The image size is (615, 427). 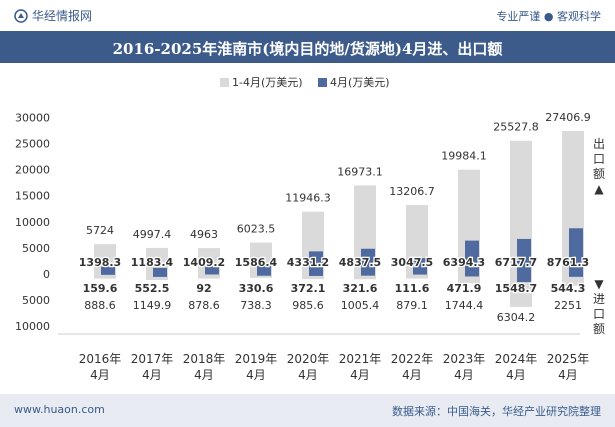 I want to click on month-export-label: 3047.5, so click(x=412, y=262).